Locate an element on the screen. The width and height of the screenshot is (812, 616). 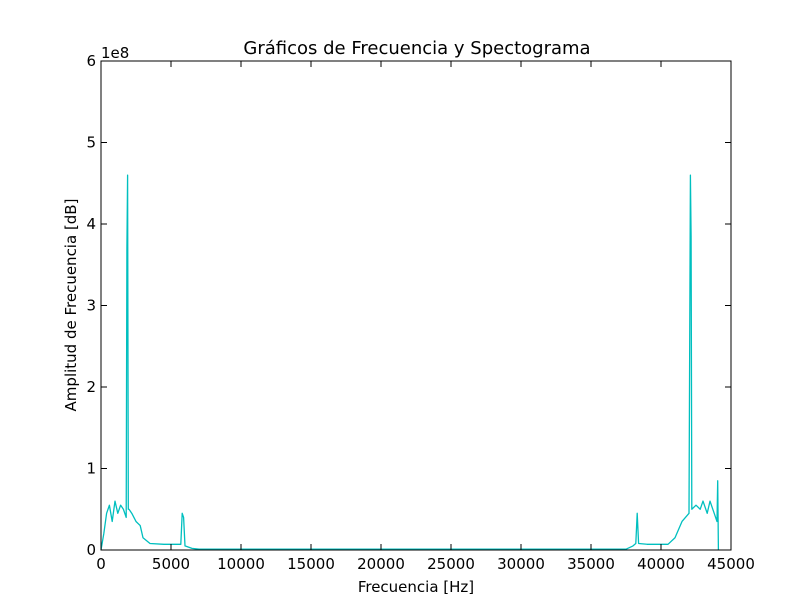
y-tick-label: 0 is located at coordinates (91, 550).